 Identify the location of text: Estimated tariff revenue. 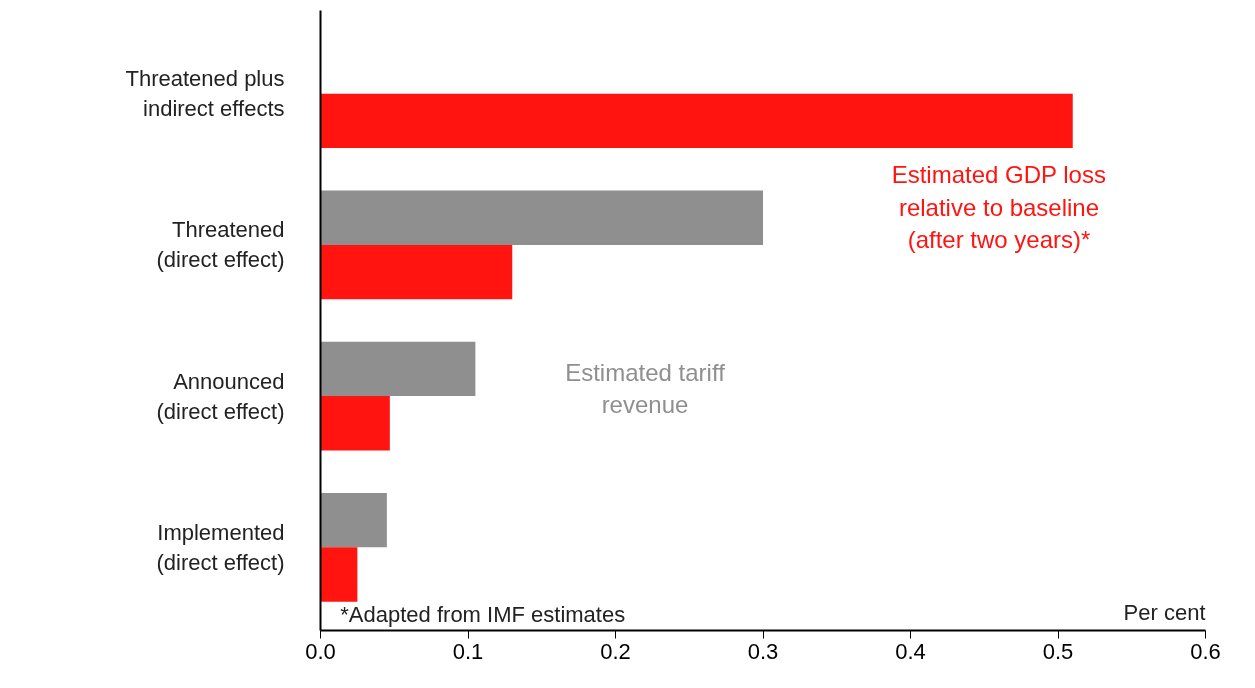
(645, 388).